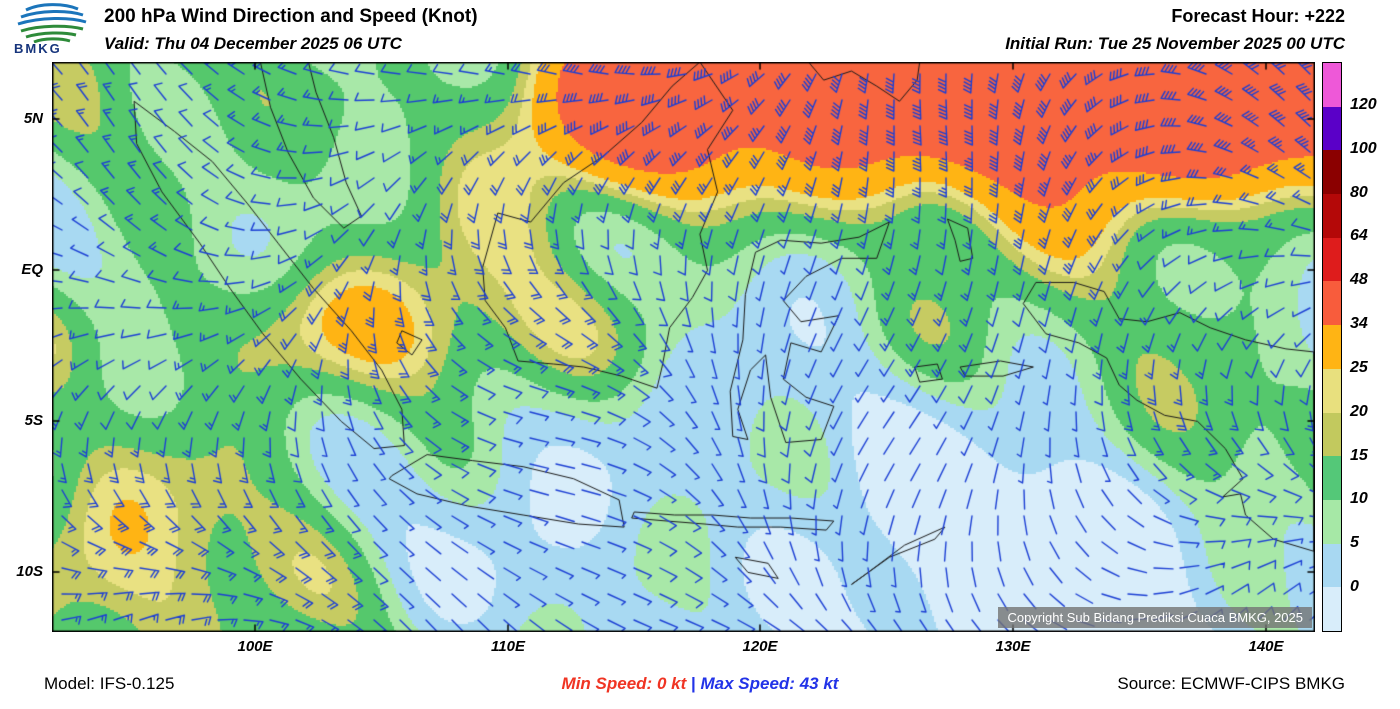 The image size is (1400, 709). Describe the element at coordinates (508, 646) in the screenshot. I see `lon-tick-label: 110E` at that location.